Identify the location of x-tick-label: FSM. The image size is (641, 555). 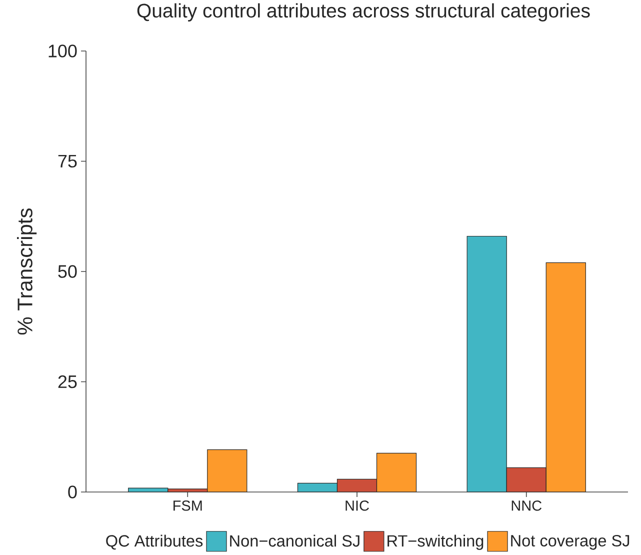
(188, 505).